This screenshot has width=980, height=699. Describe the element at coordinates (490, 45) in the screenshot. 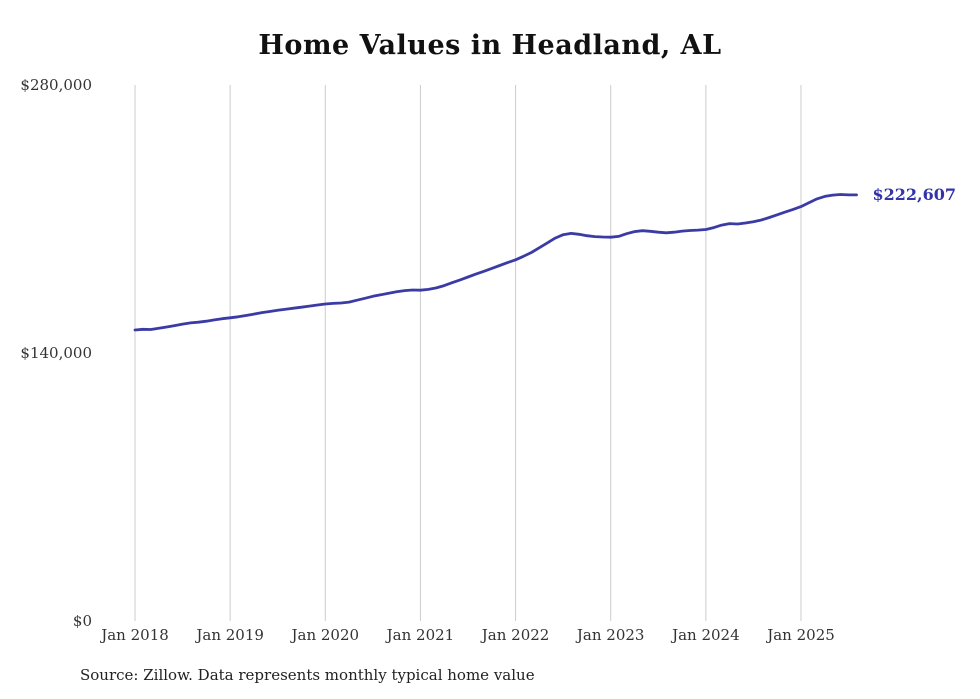

I see `chart-title: Home Values in Headland, AL` at that location.